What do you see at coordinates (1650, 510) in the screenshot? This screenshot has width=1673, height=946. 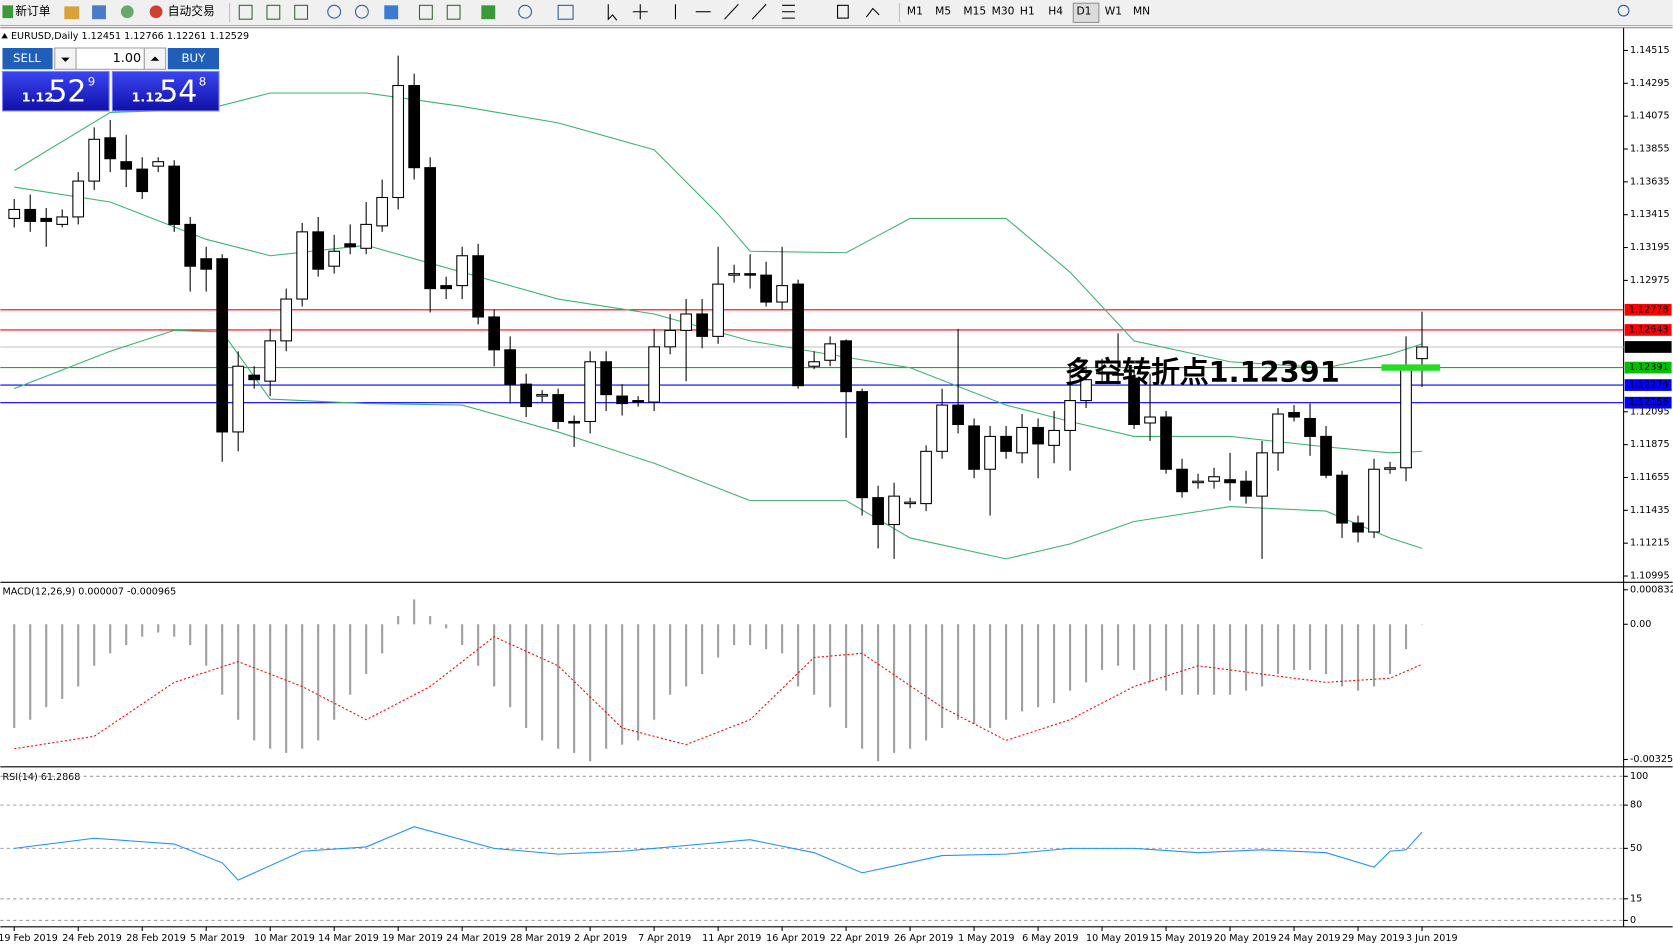 I see `y-tick-label: 1.11435` at bounding box center [1650, 510].